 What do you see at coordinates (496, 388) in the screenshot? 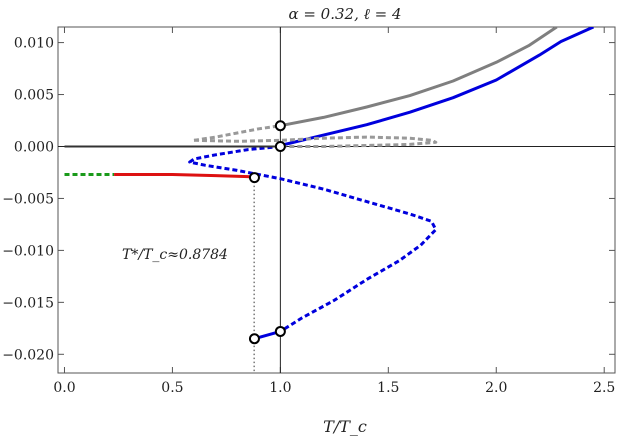
I see `x-tick-label: 2.0` at bounding box center [496, 388].